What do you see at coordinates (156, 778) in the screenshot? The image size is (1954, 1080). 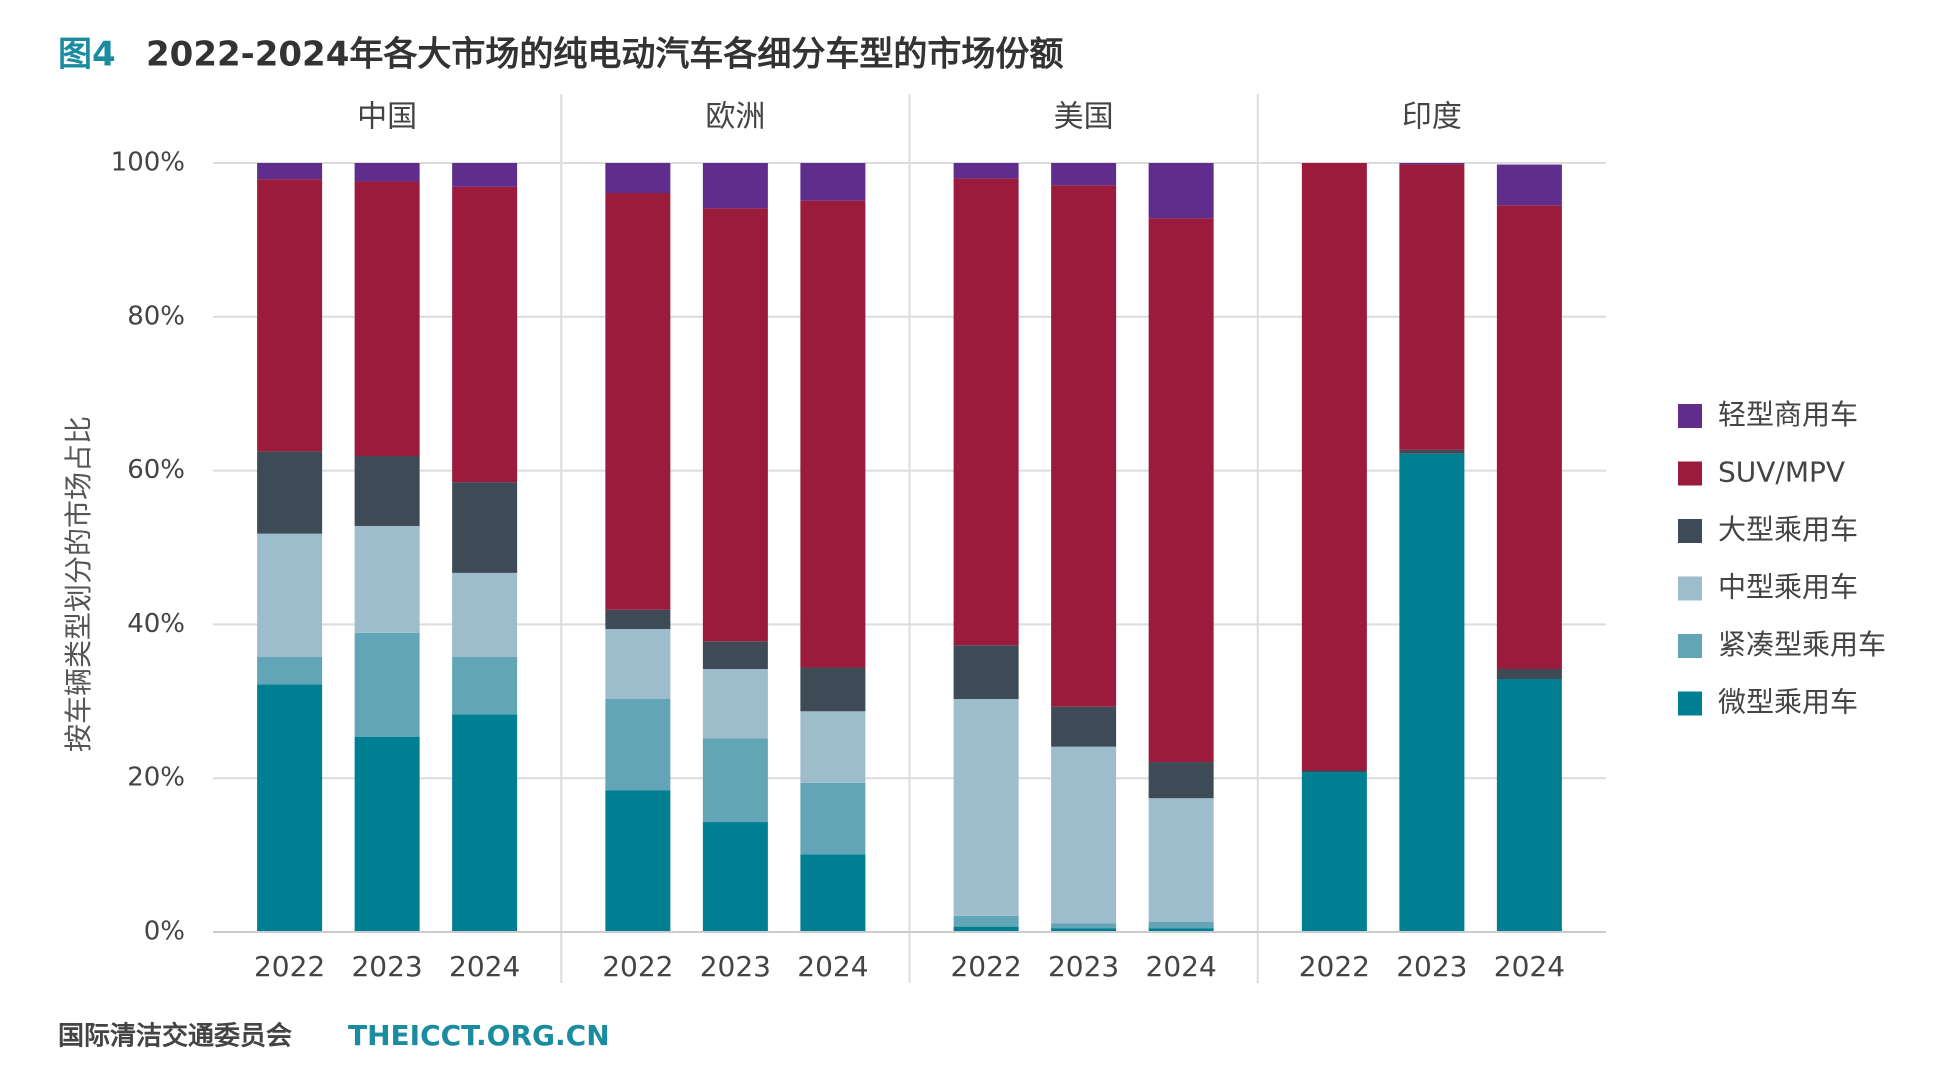 I see `y-tick-label: 20%` at bounding box center [156, 778].